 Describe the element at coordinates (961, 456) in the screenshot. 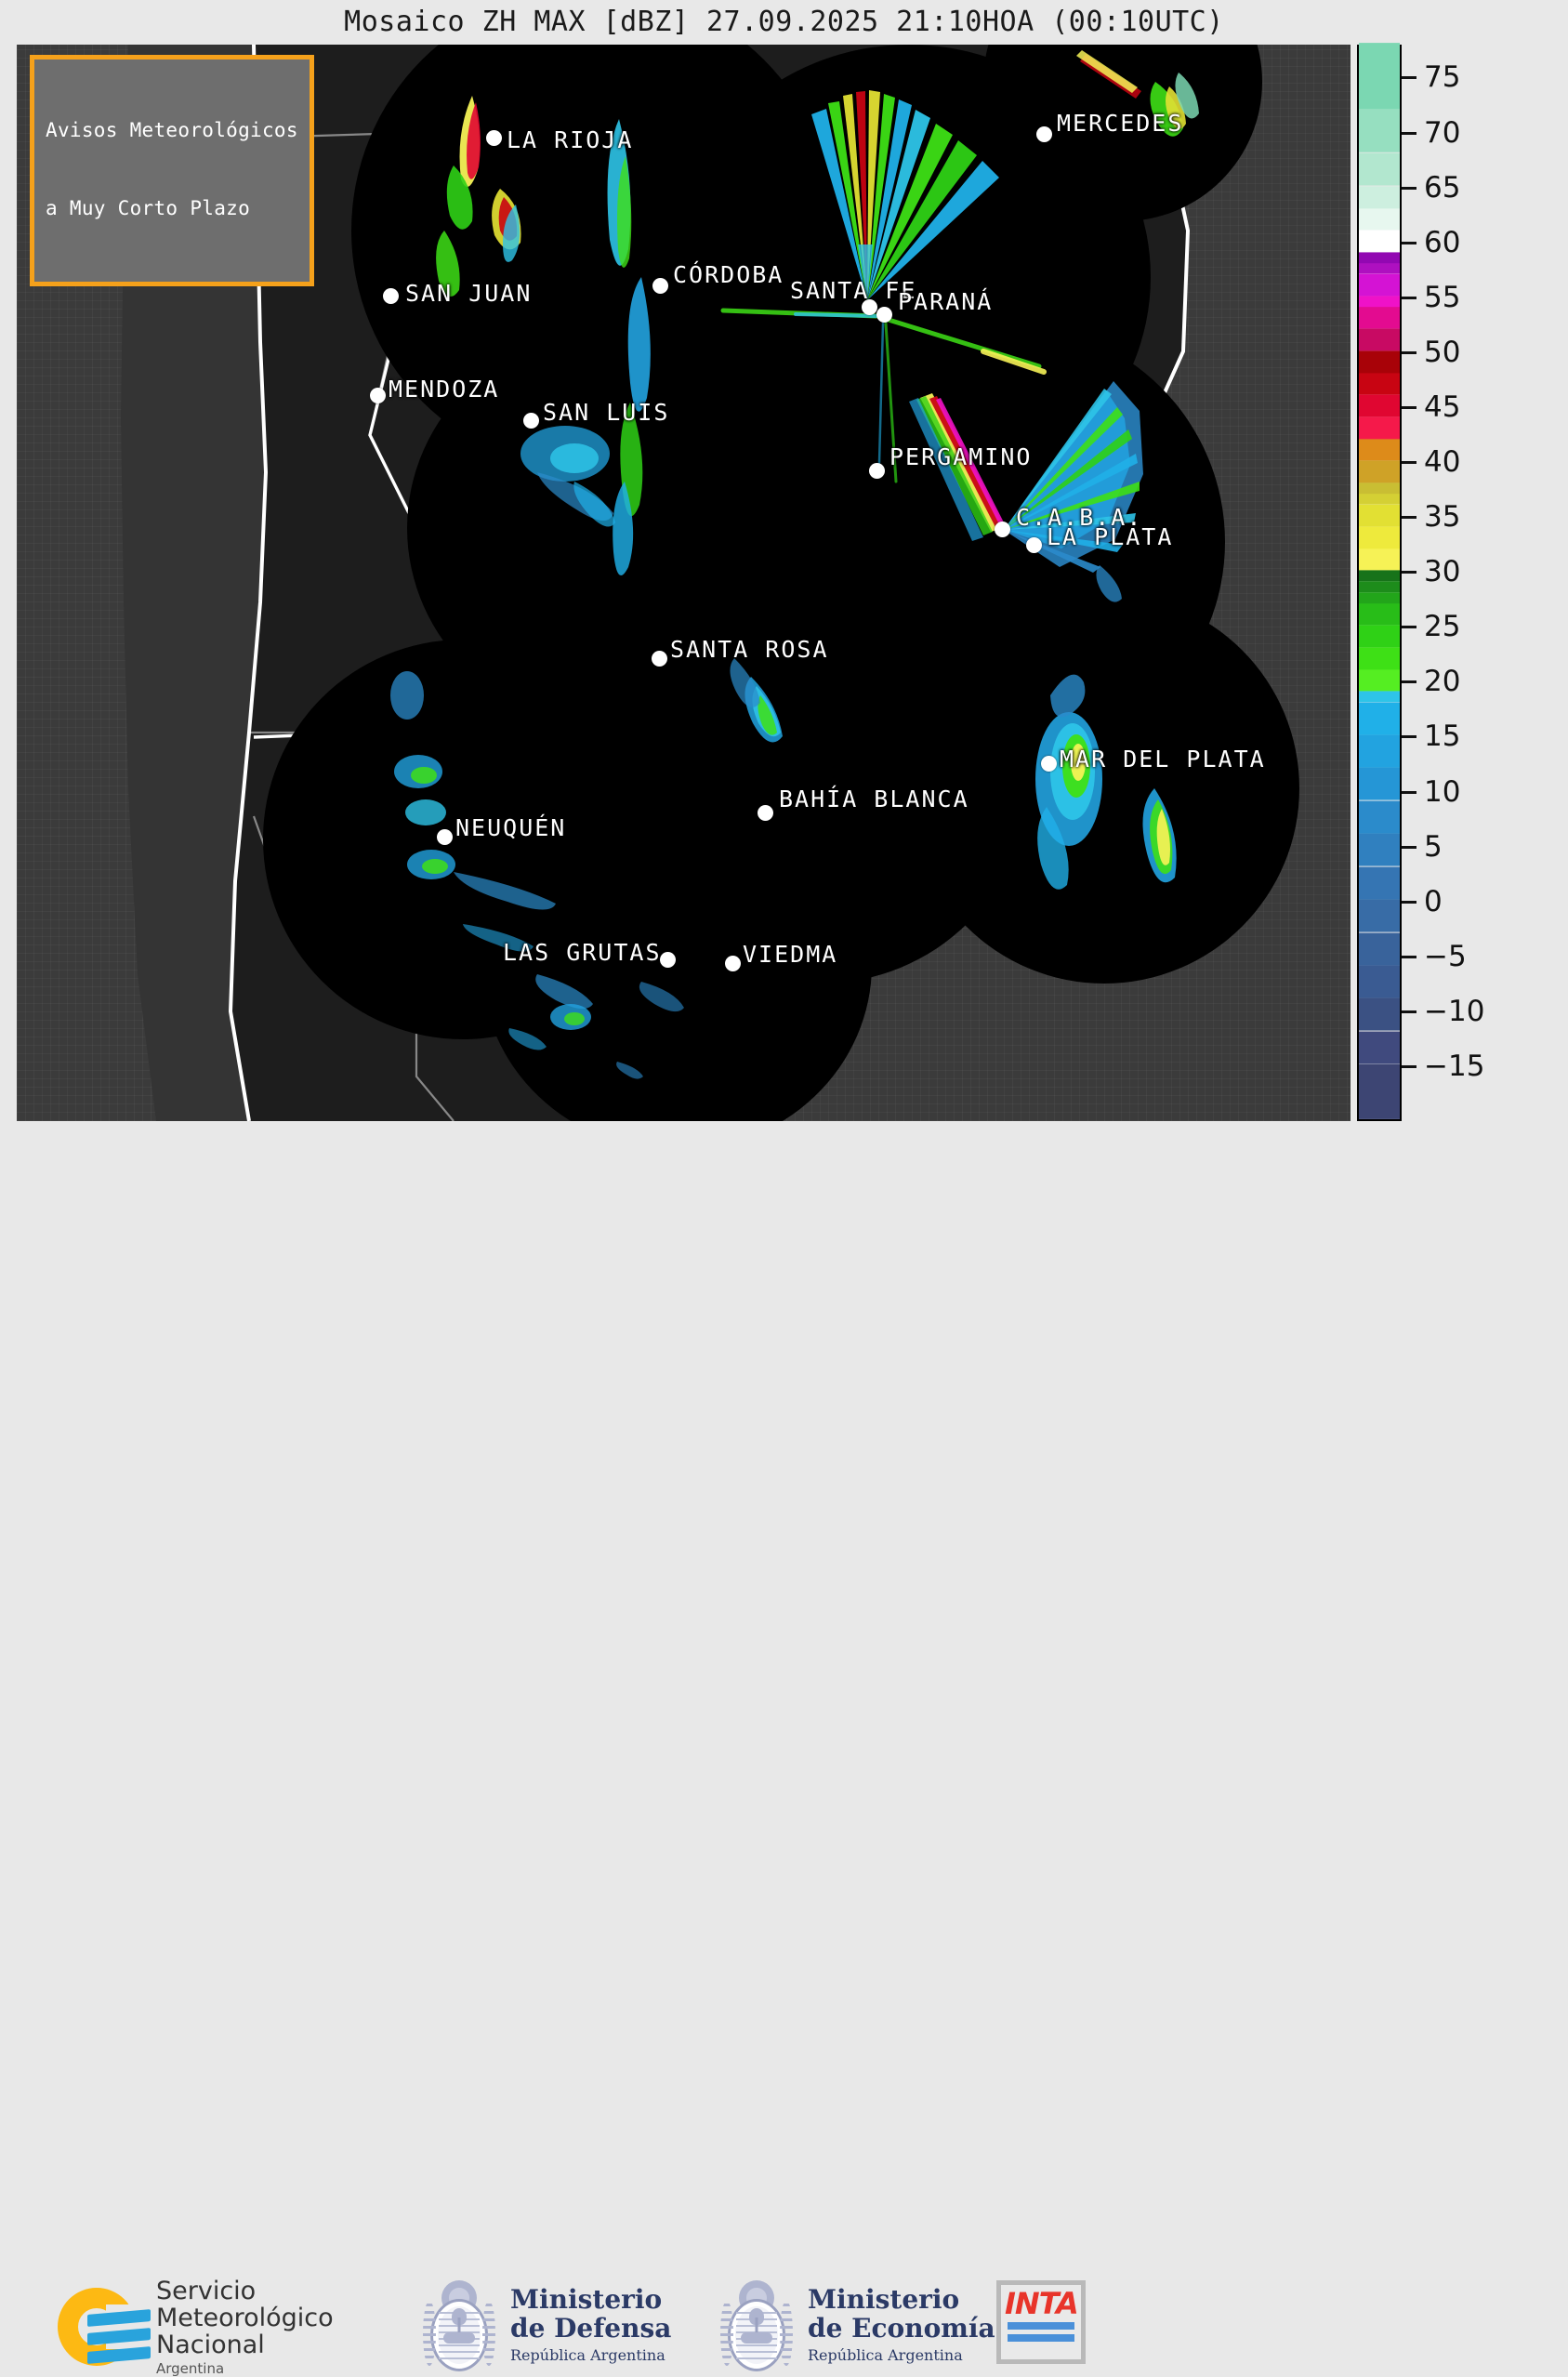

I see `city-label: PERGAMINO` at that location.